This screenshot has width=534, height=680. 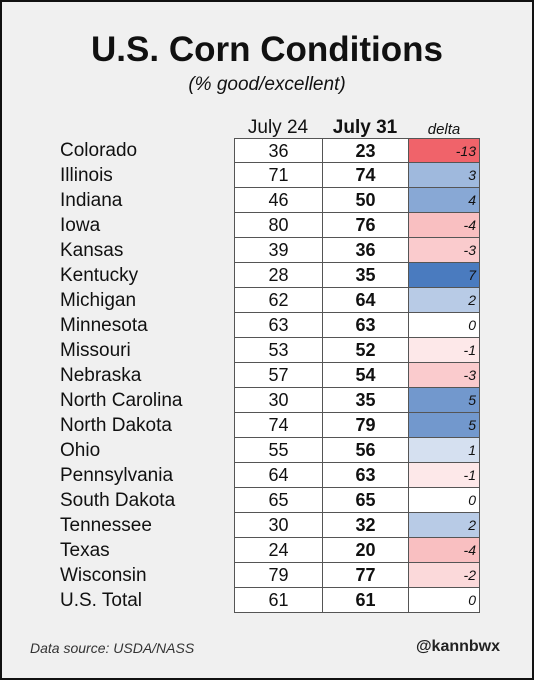 I want to click on table-row: South Dakota 65 65 0, so click(x=267, y=500).